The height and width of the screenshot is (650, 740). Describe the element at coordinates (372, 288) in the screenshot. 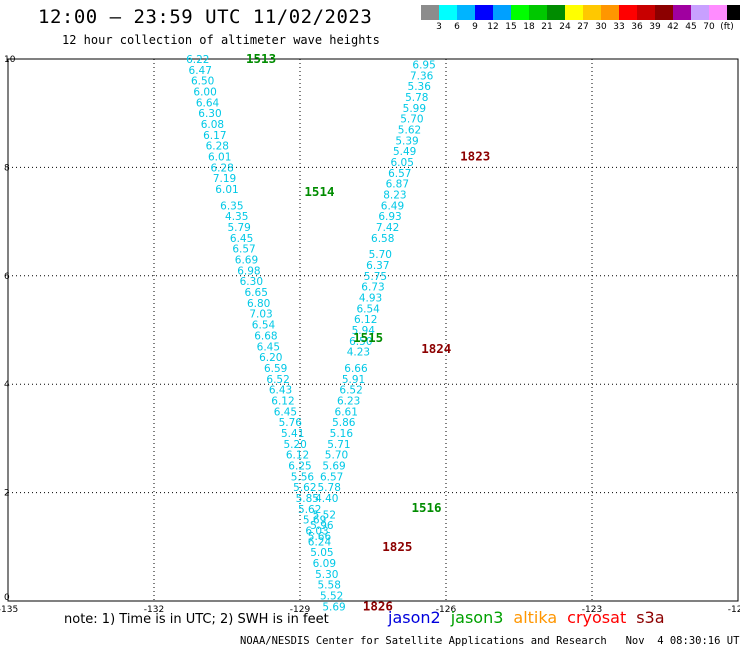

I see `swh-value: 6.73` at that location.